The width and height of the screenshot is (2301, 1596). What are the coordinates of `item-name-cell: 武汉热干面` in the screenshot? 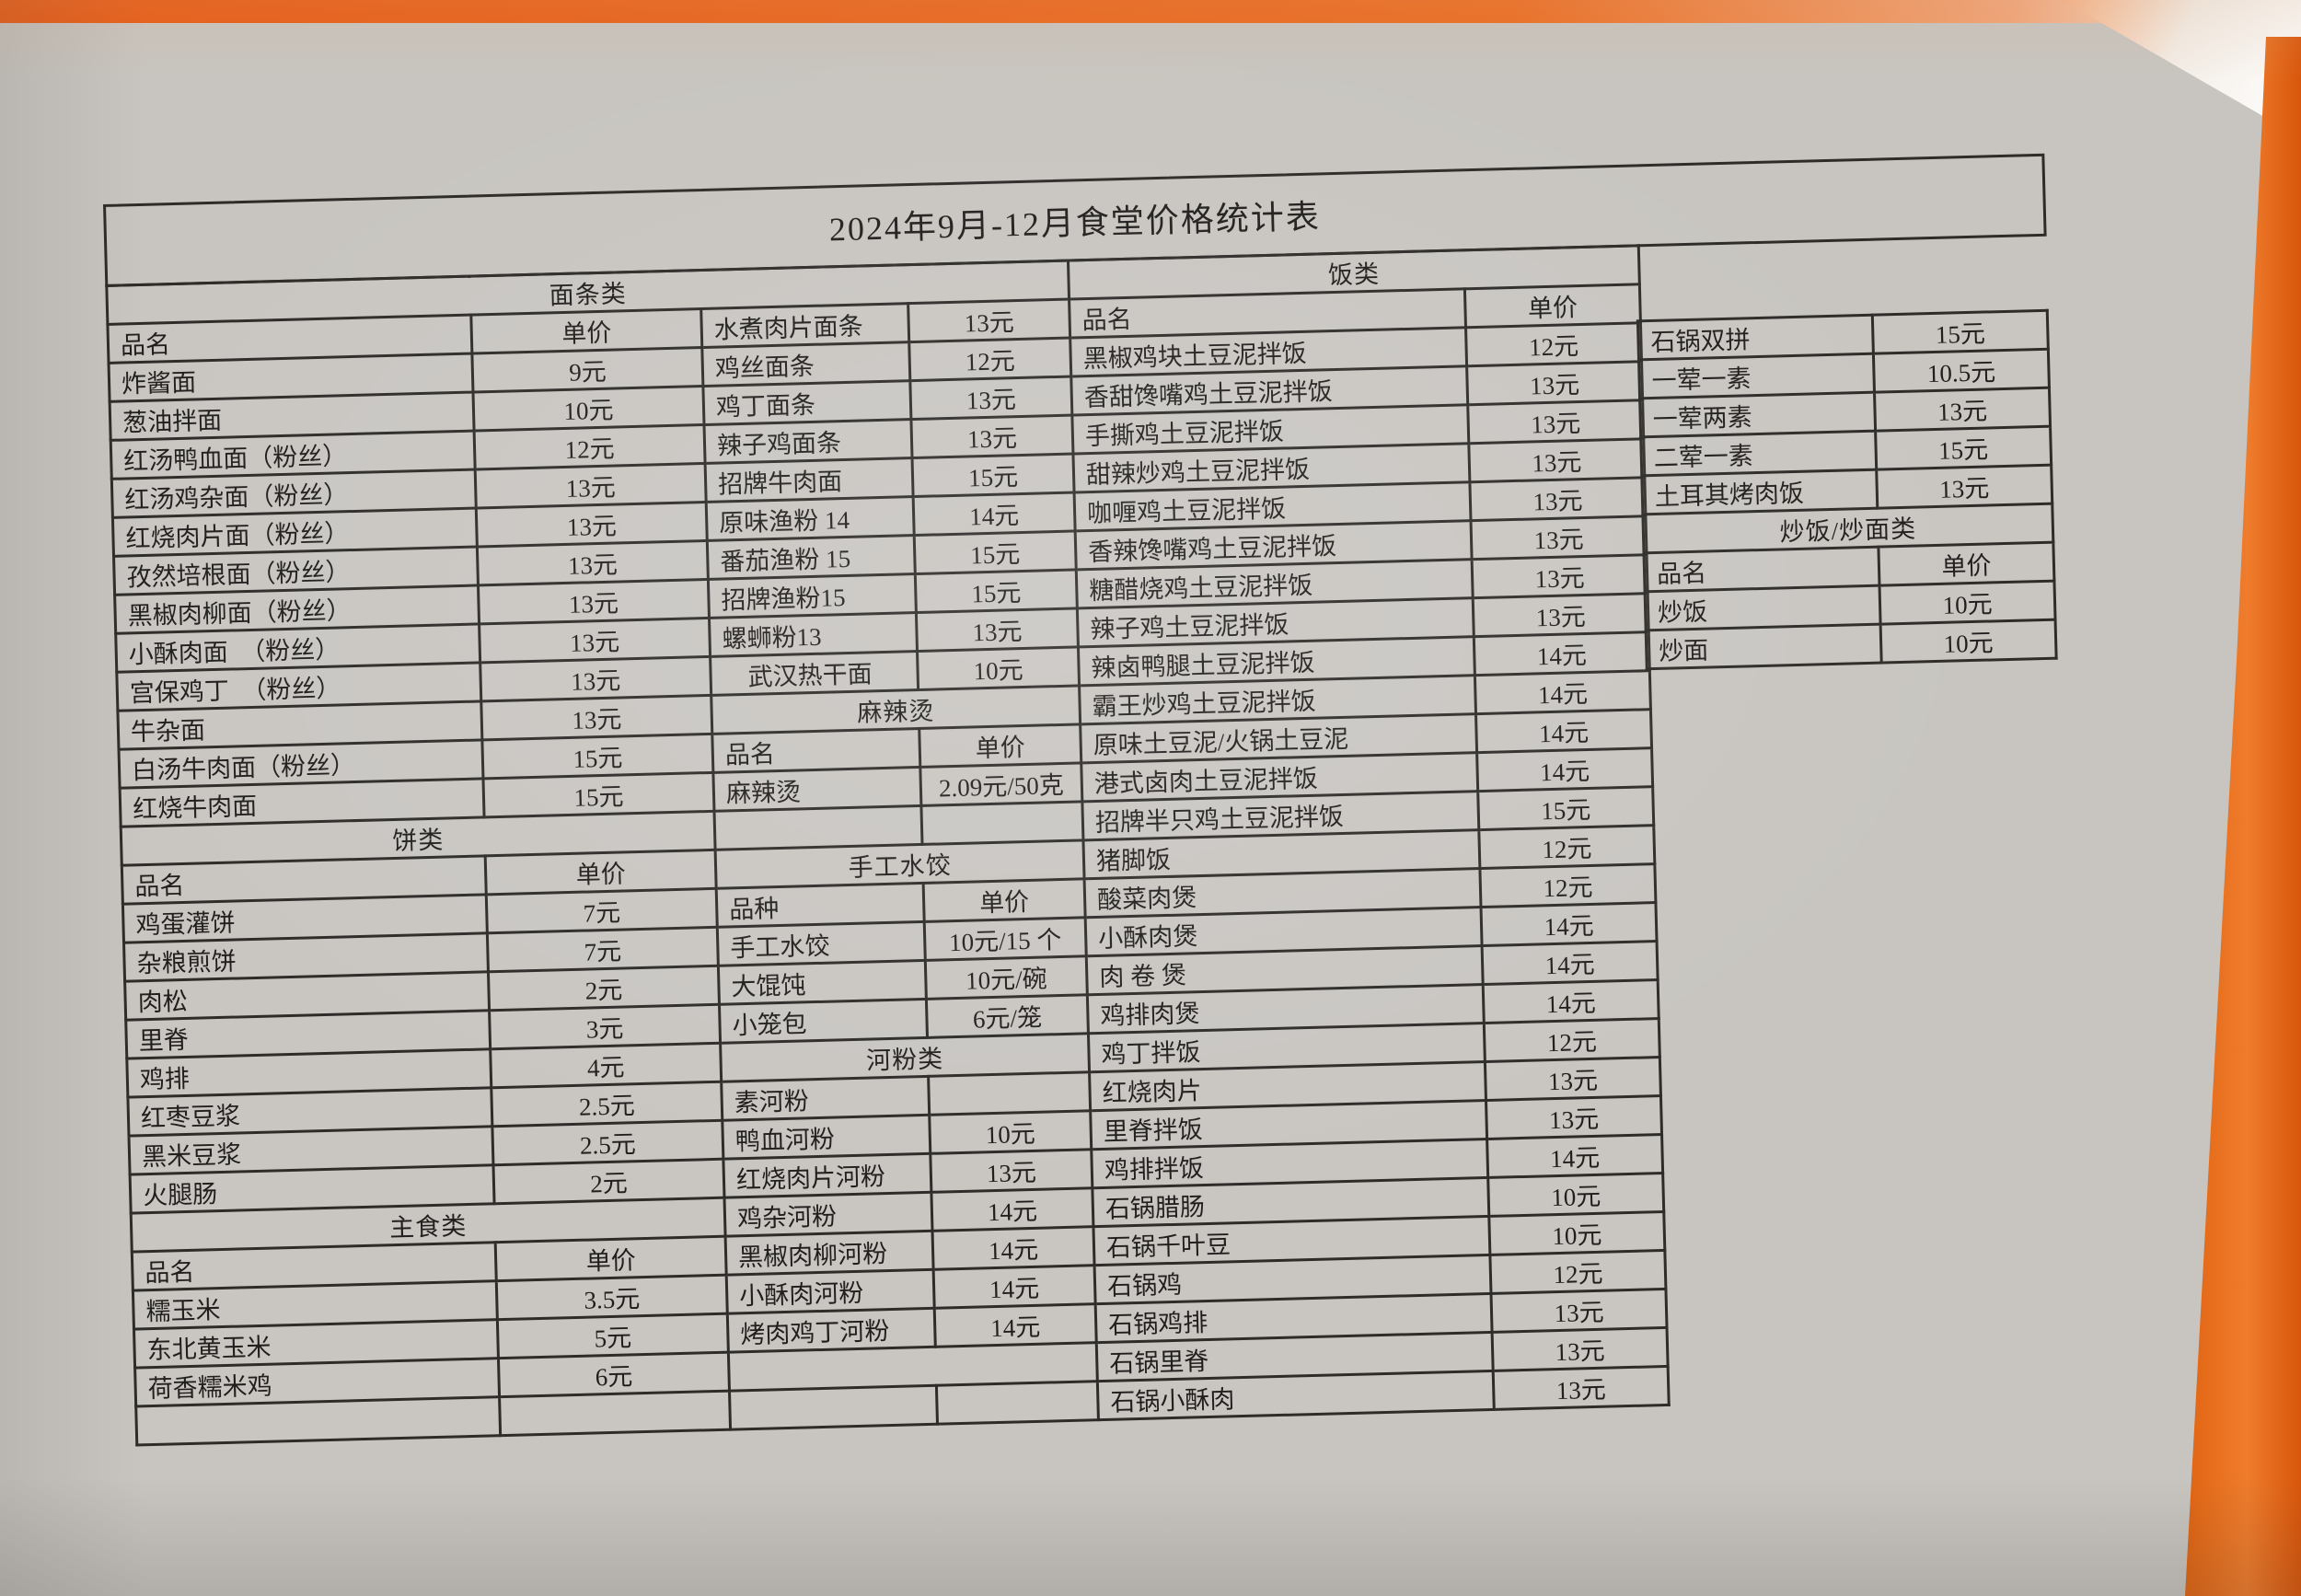 It's located at (815, 674).